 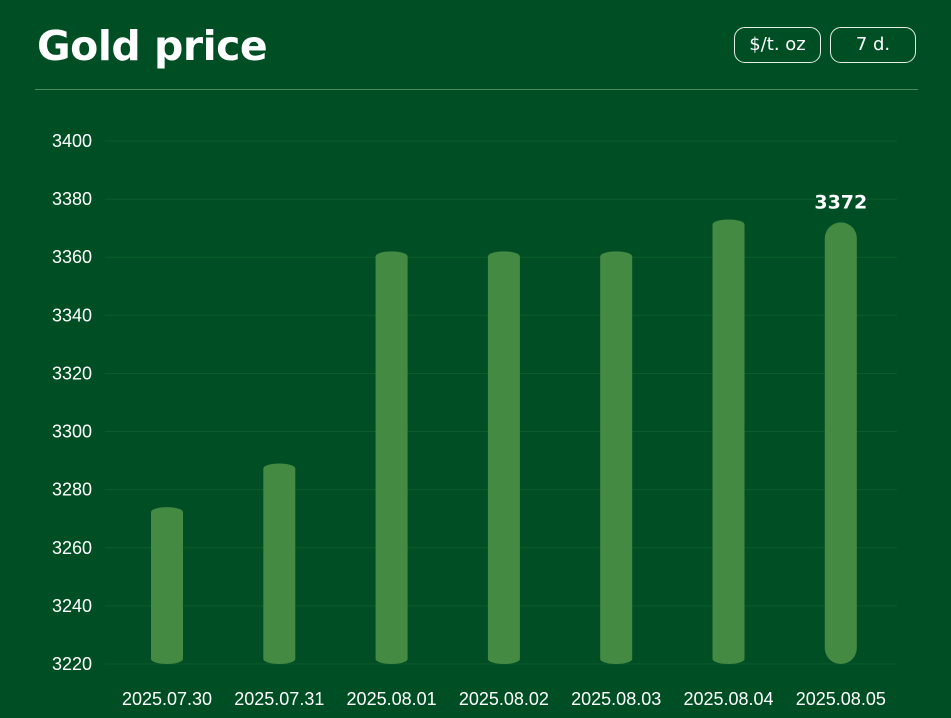 I want to click on bar-2025.07.30, so click(x=167, y=585).